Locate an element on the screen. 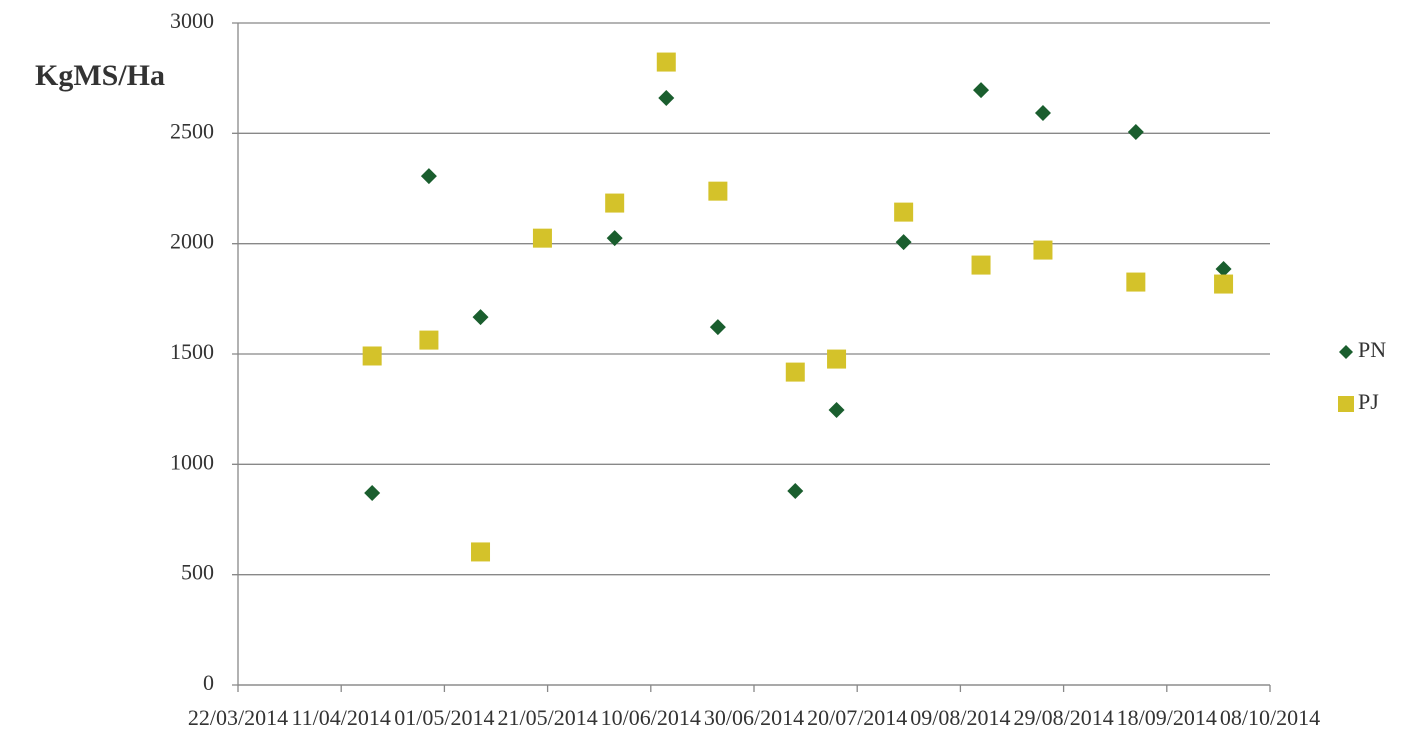 This screenshot has width=1402, height=735. x-tick-label: 21/05/2014 is located at coordinates (547, 717).